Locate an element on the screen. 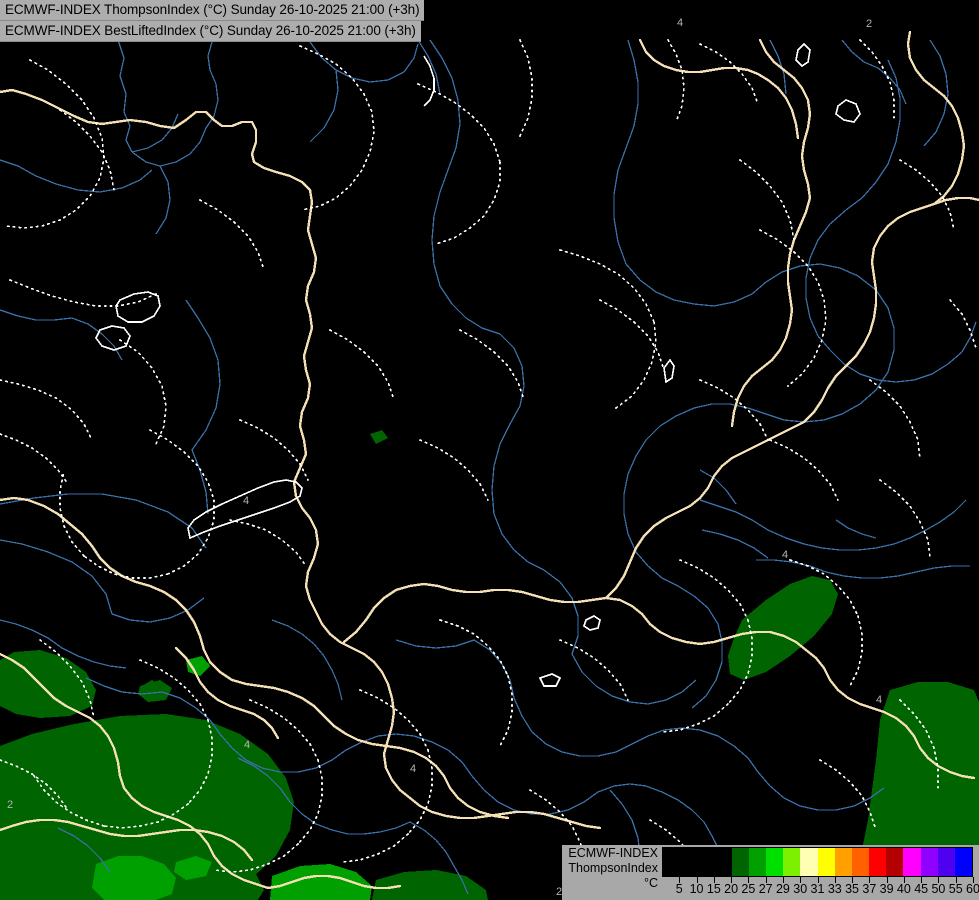  colorbar-tick-label: 35 is located at coordinates (852, 889).